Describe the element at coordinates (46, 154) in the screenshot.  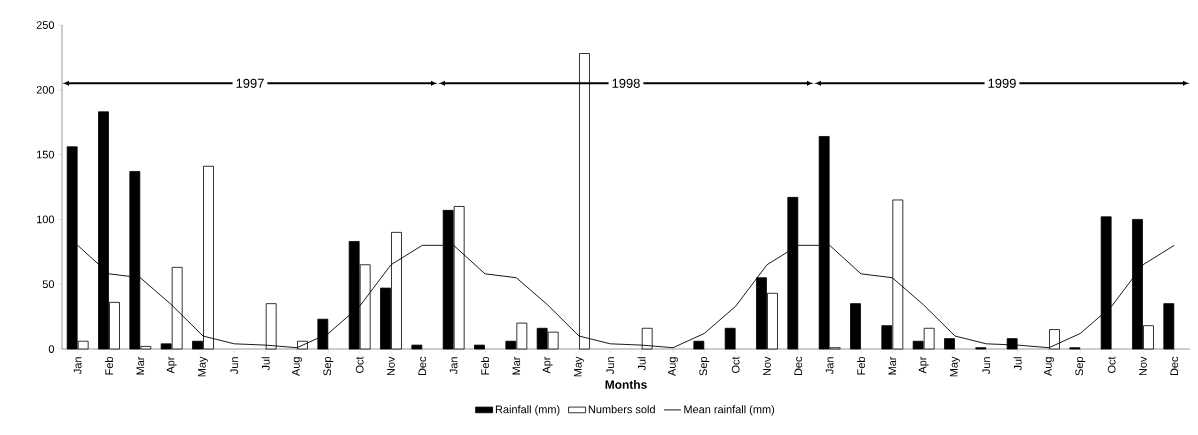
I see `y-tick-label: 150` at that location.